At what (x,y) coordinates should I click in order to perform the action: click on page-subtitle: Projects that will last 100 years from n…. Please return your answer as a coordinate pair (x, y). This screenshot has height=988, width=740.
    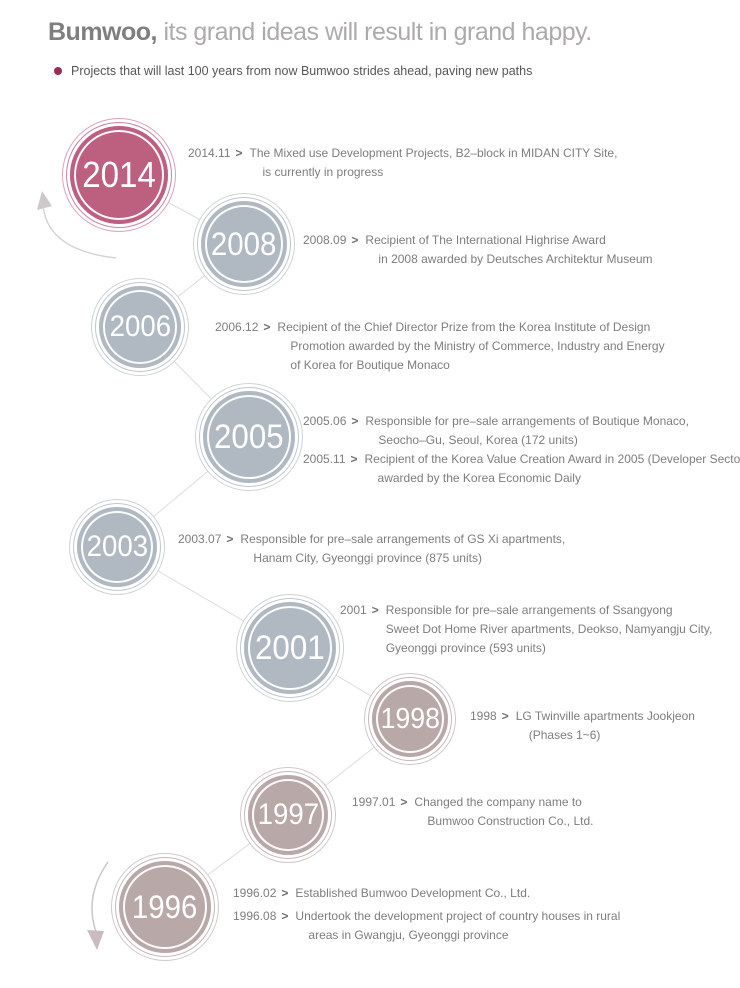
    Looking at the image, I should click on (293, 71).